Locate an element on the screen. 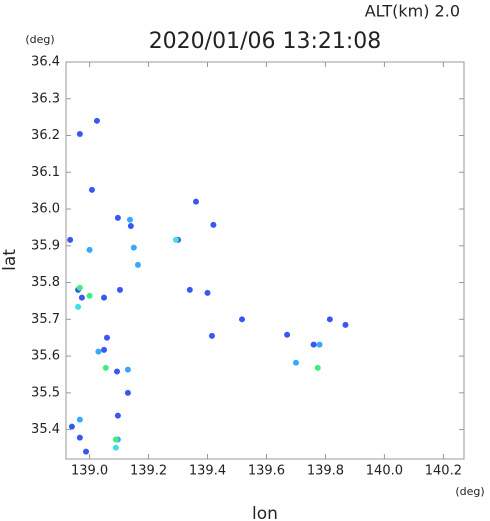  y-axis-label: lat is located at coordinates (10, 260).